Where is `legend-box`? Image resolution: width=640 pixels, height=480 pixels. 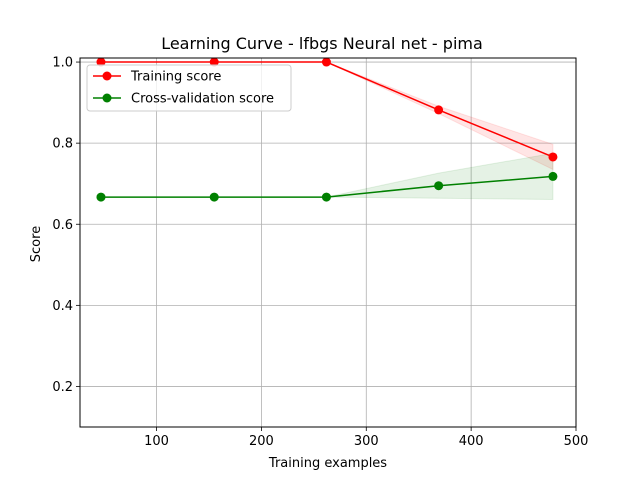
legend-box is located at coordinates (189, 88).